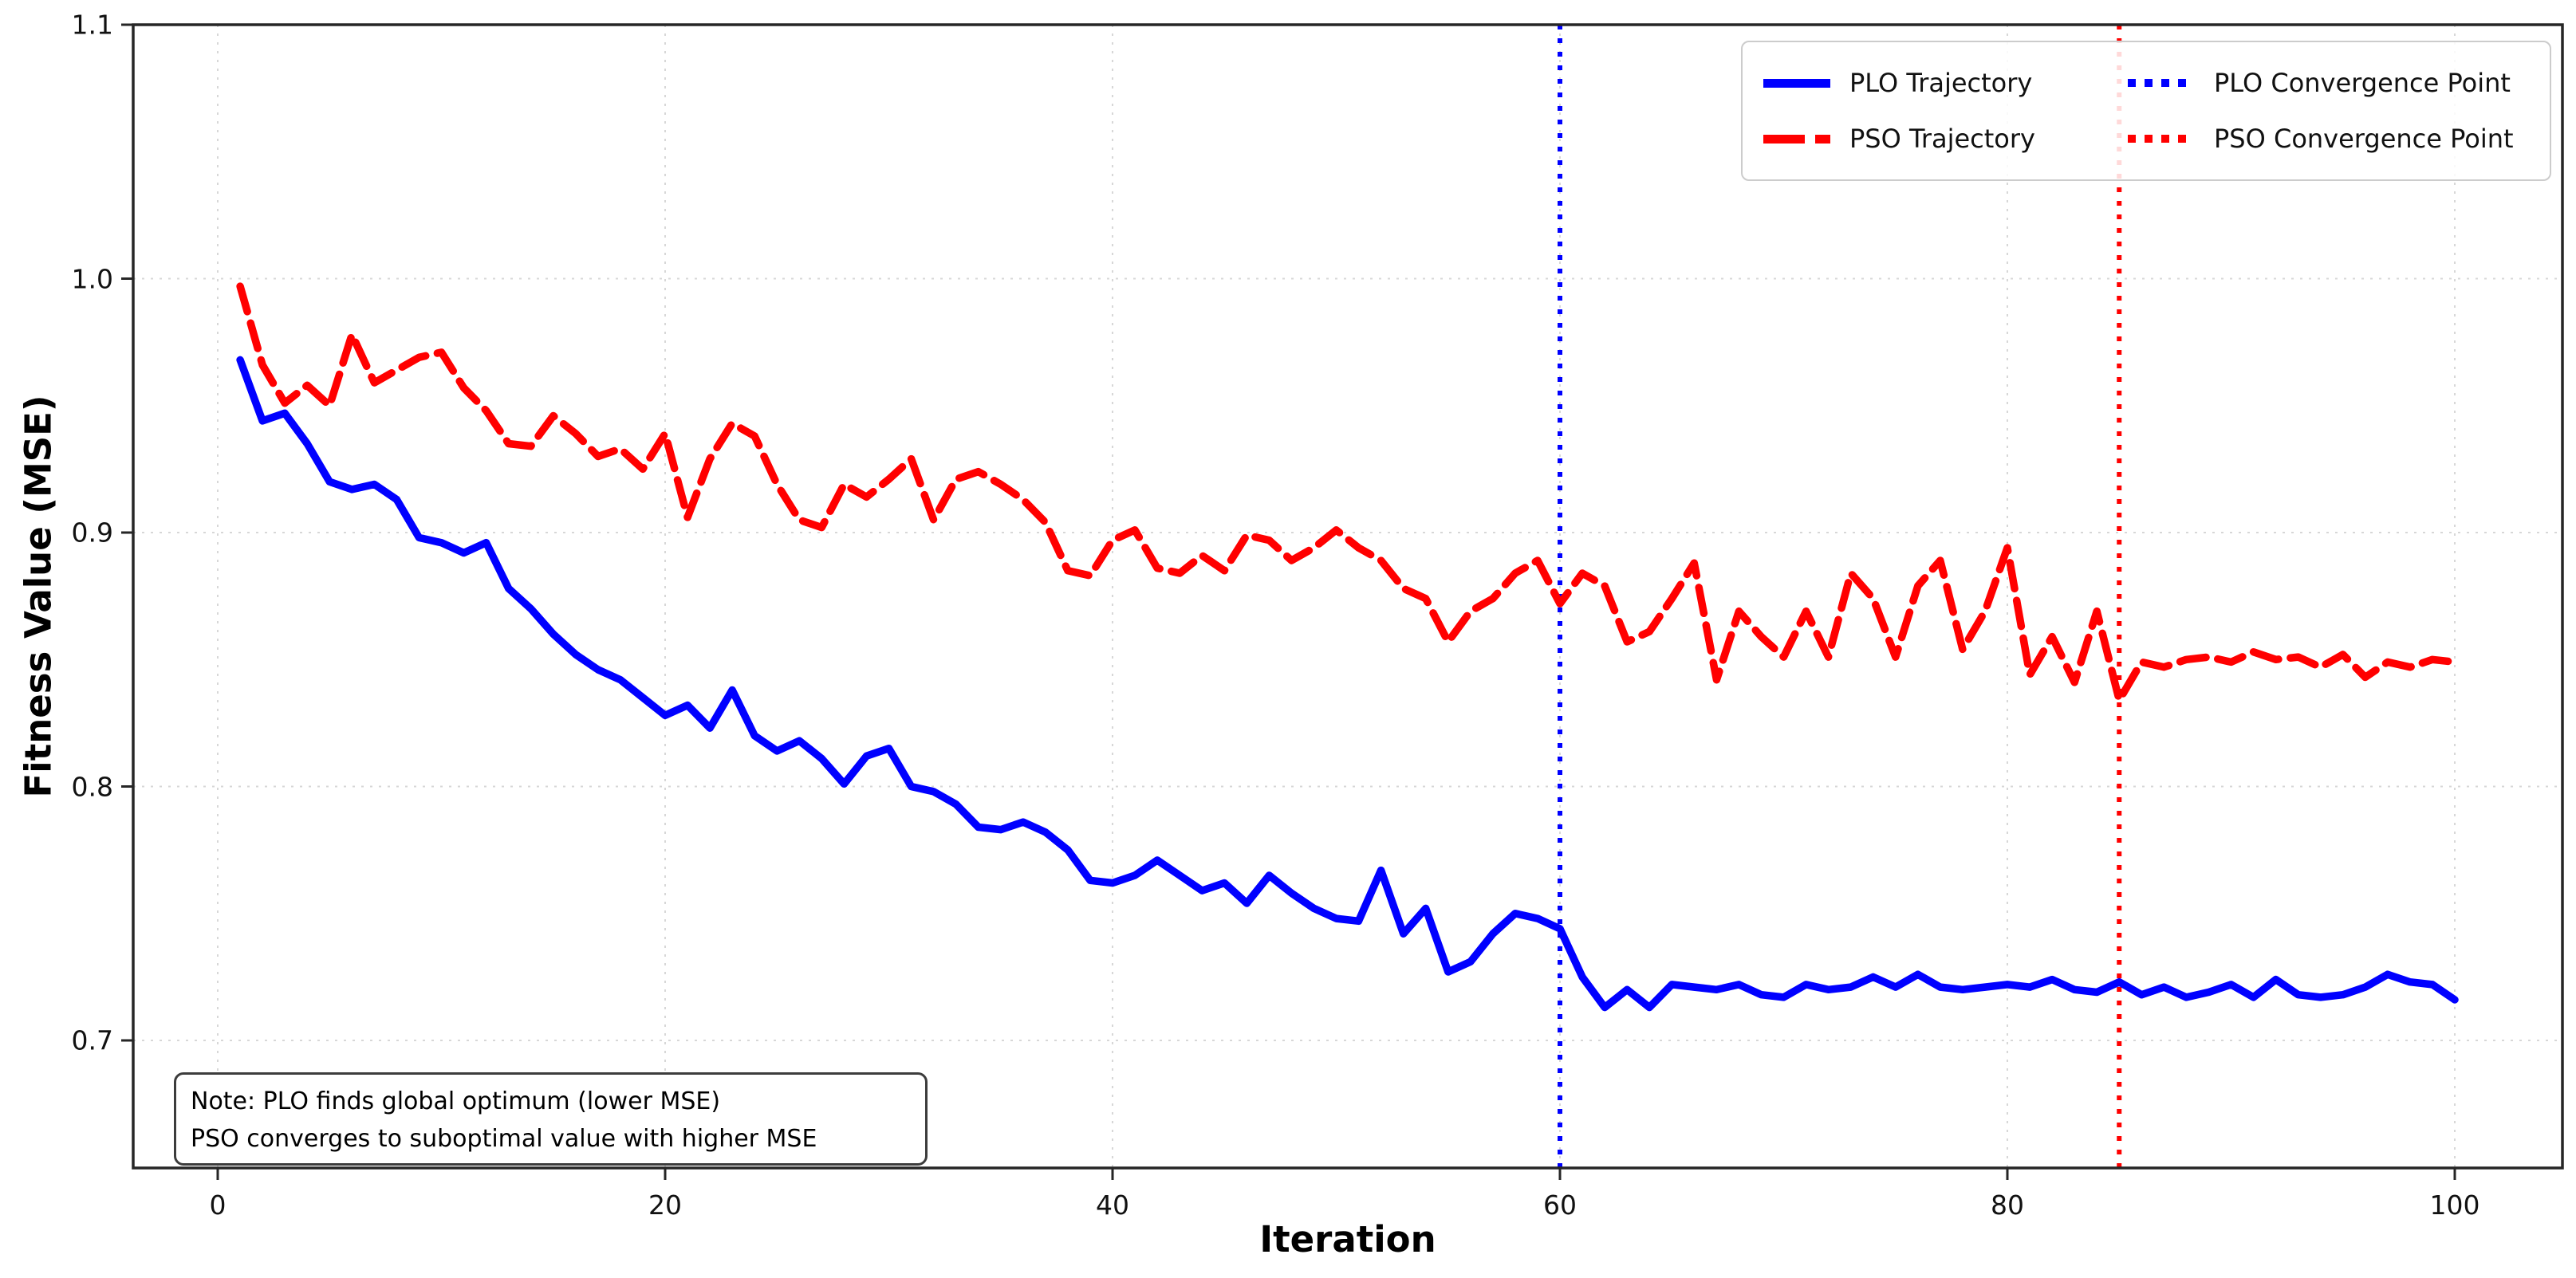 Image resolution: width=2576 pixels, height=1278 pixels. Describe the element at coordinates (1347, 1239) in the screenshot. I see `x-axis-title: Iteration` at that location.